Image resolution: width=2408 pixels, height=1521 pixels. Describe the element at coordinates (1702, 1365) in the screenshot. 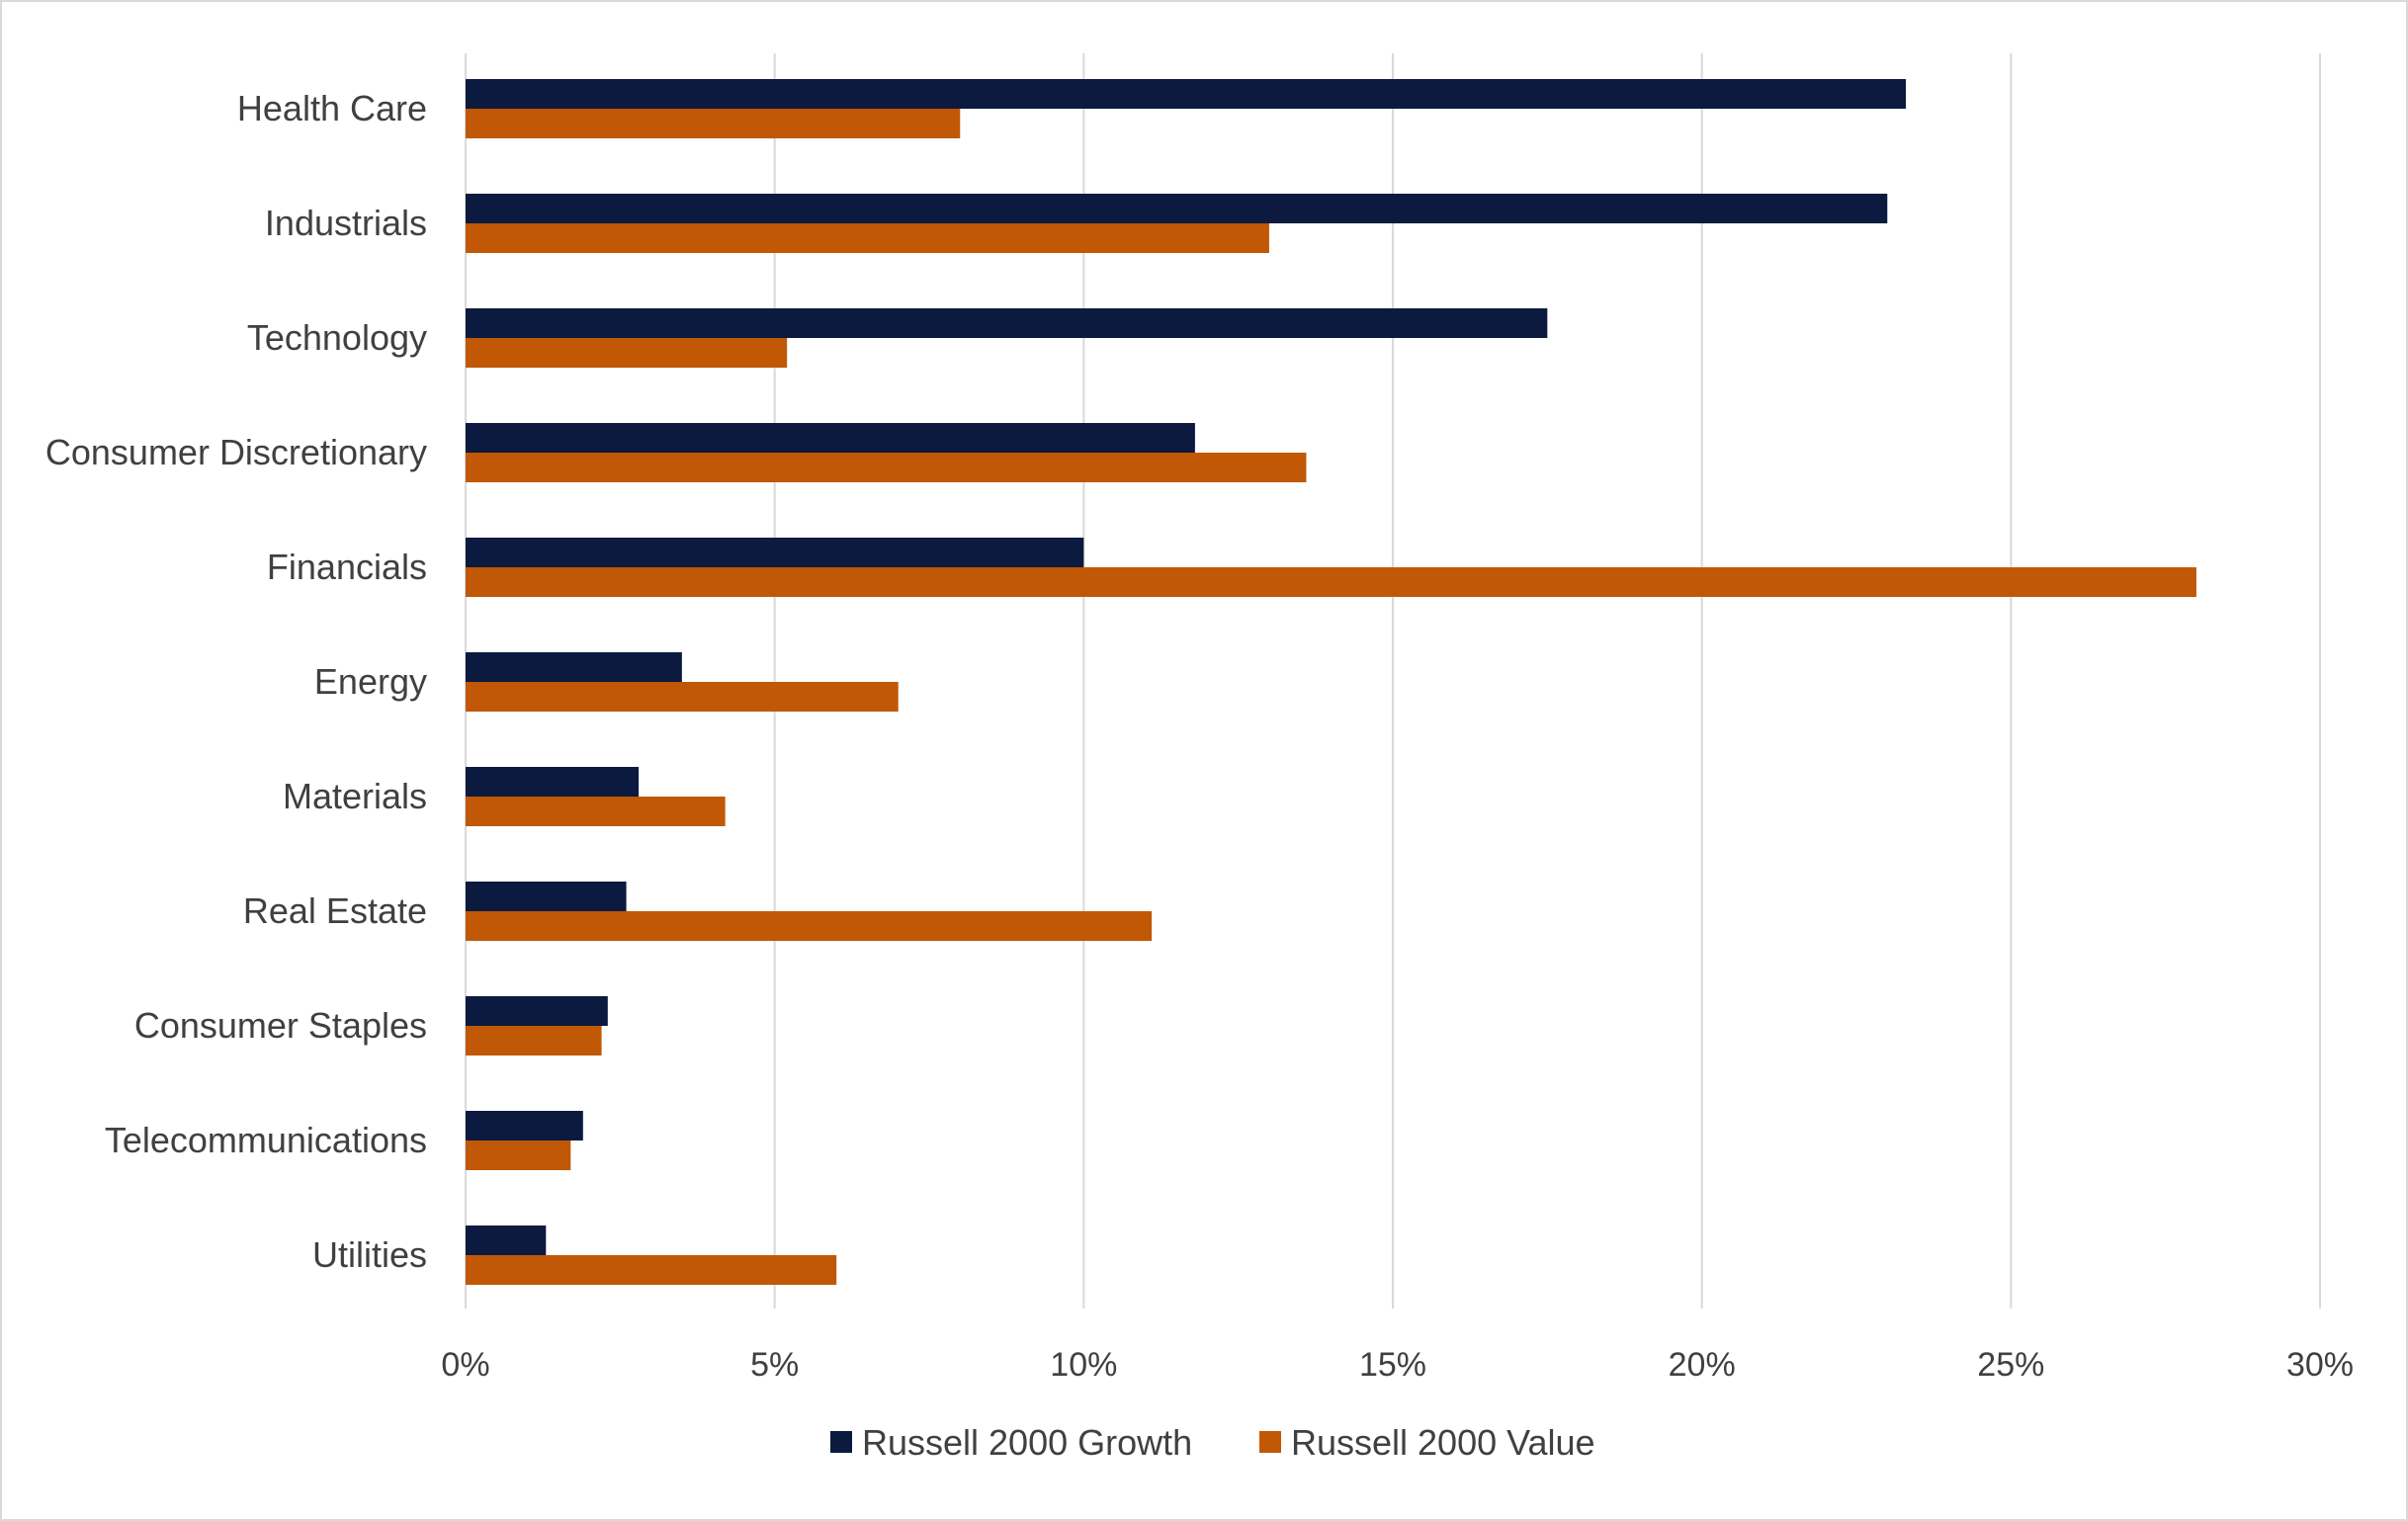

I see `x-tick-label: 20%` at that location.